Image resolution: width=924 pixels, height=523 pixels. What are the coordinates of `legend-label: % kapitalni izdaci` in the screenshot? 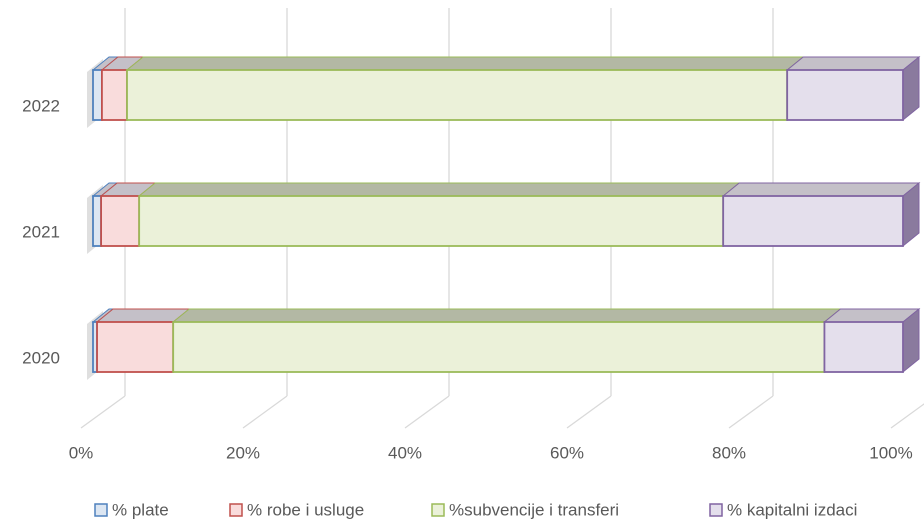 It's located at (792, 509).